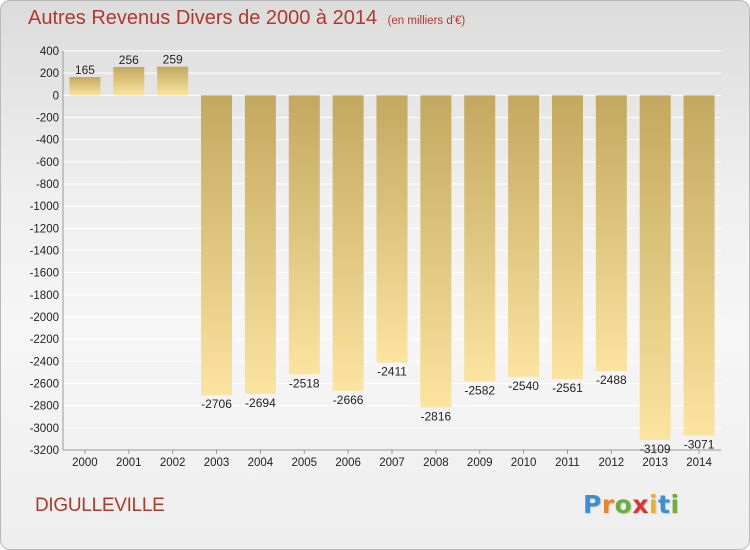 The width and height of the screenshot is (750, 550). Describe the element at coordinates (304, 463) in the screenshot. I see `x-tick-label: 2005` at that location.